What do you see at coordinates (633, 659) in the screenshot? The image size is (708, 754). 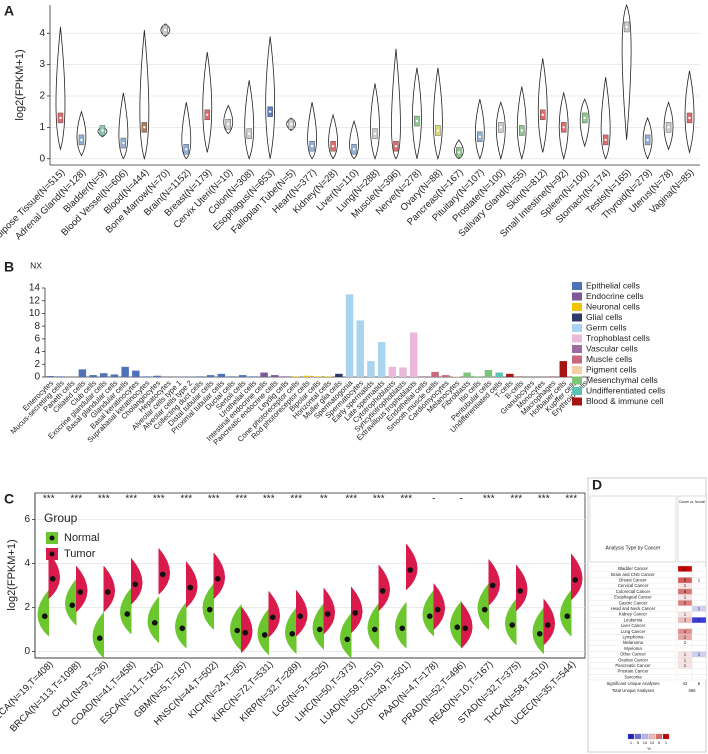 I see `row-label: Ovarian Cancer` at bounding box center [633, 659].